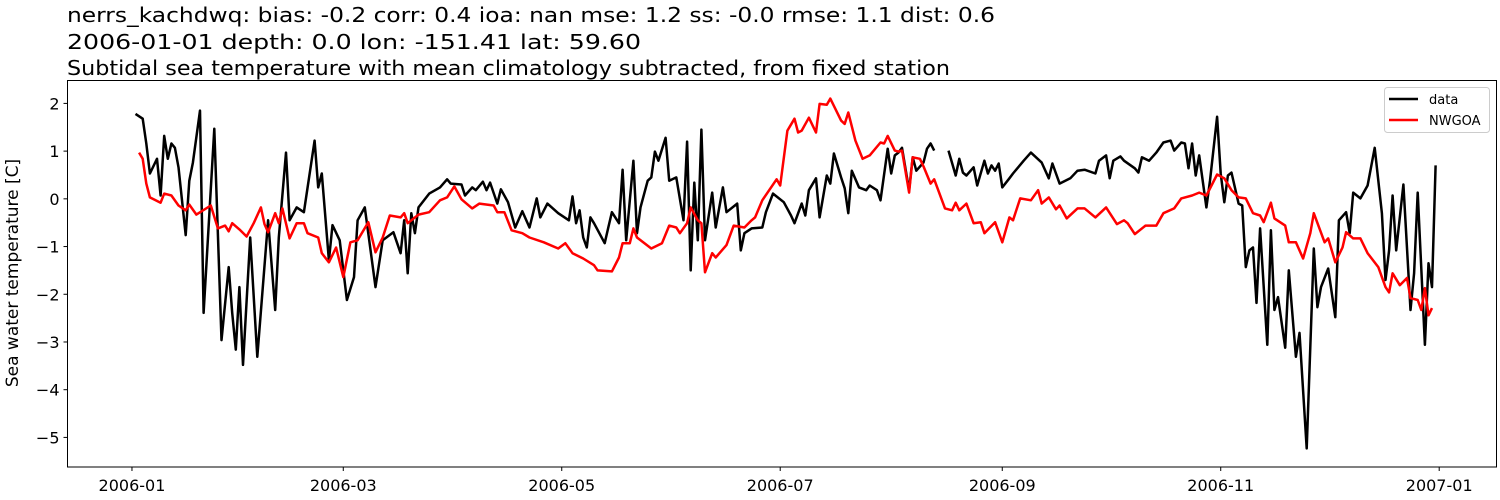 Image resolution: width=1500 pixels, height=500 pixels. What do you see at coordinates (52, 270) in the screenshot?
I see `y-axis-ticks: 2 1 0 −1 −2 −3 −4 −5` at bounding box center [52, 270].